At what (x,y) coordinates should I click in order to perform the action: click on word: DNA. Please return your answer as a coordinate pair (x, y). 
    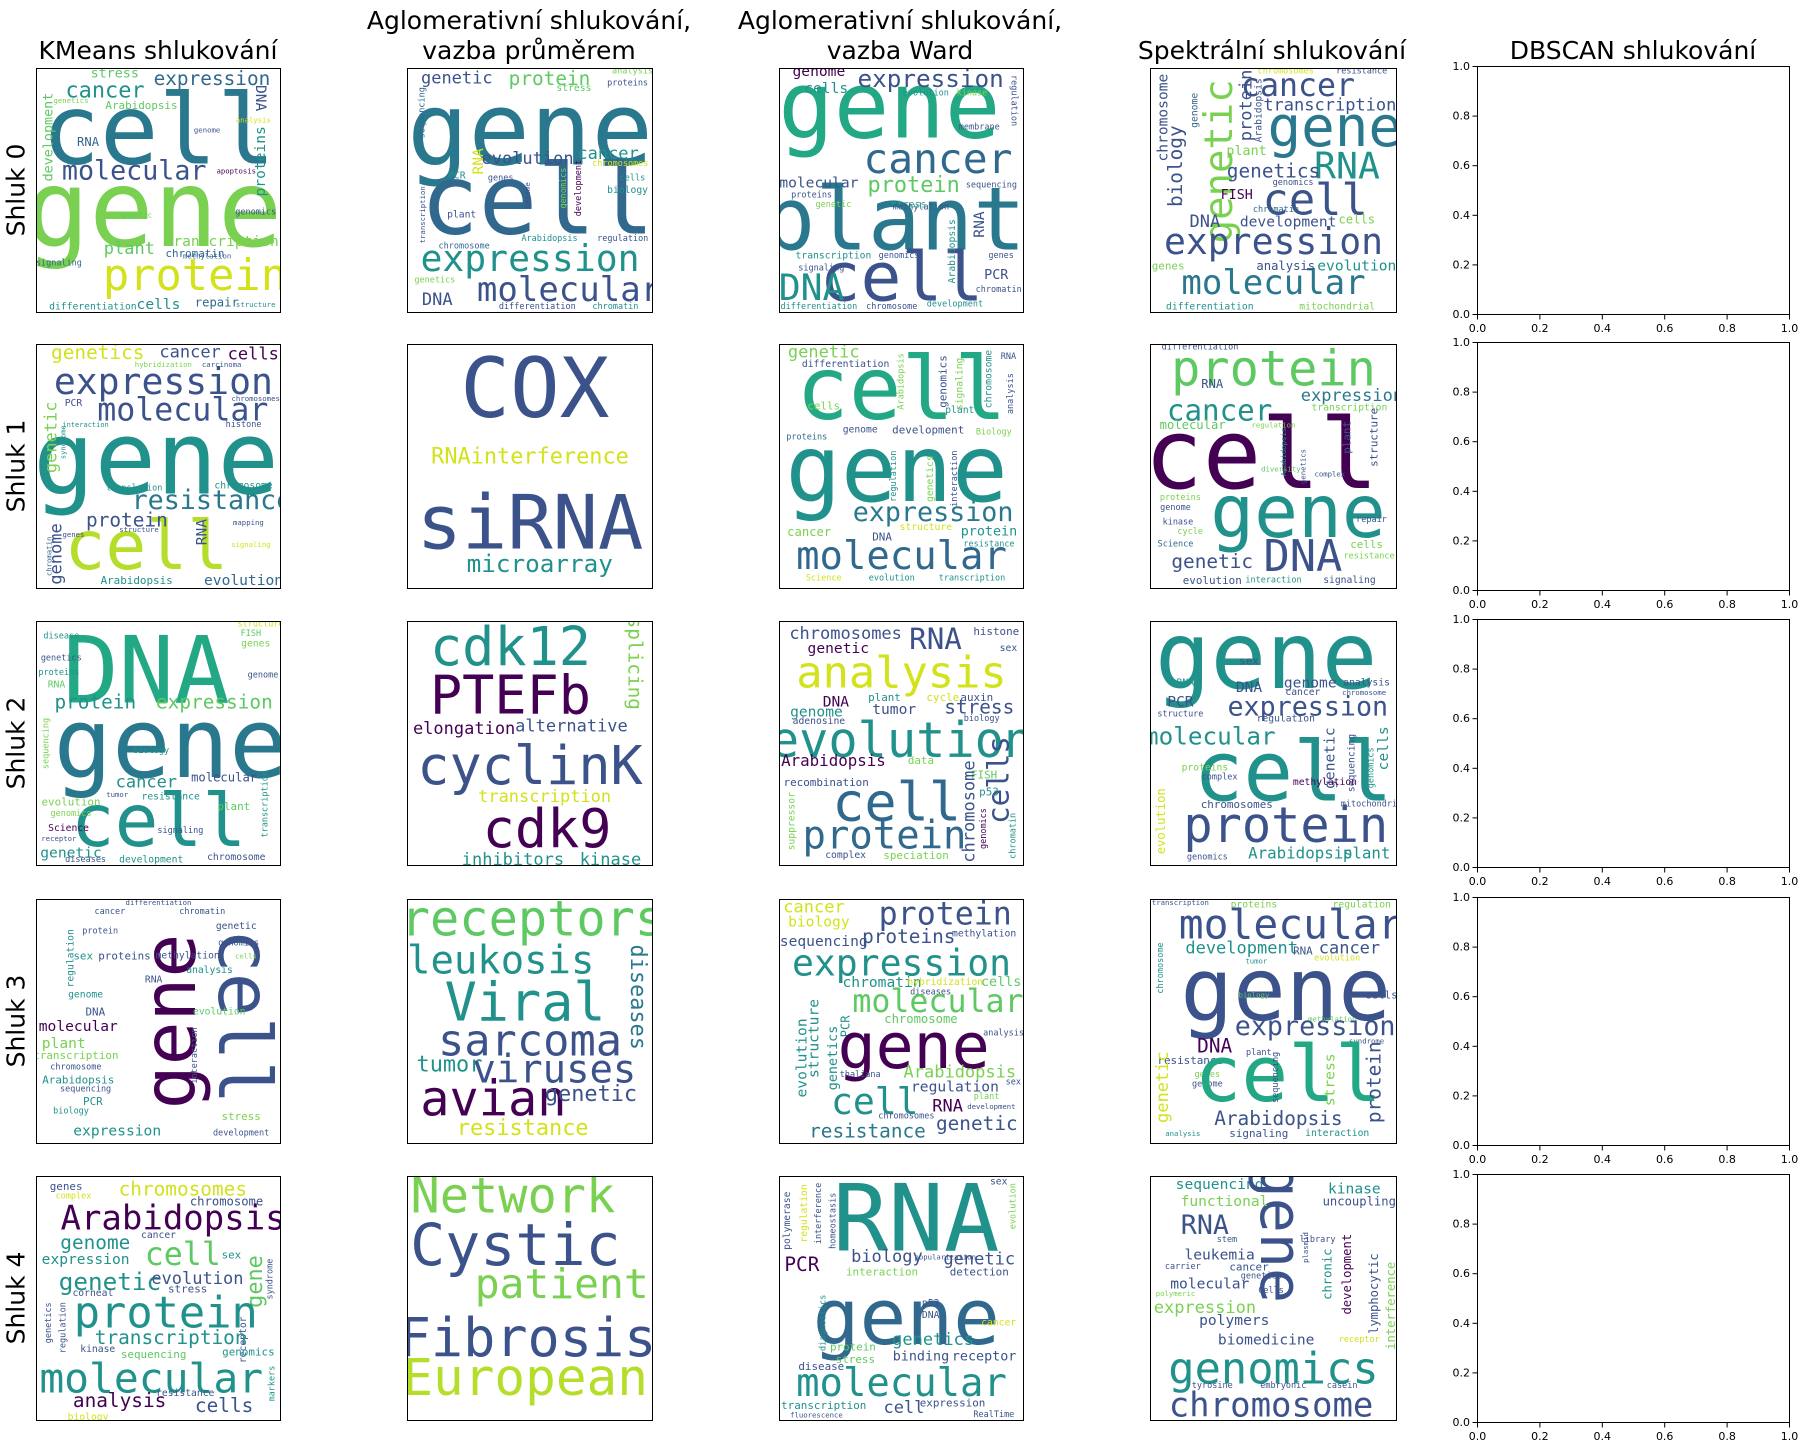
    Looking at the image, I should click on (812, 287).